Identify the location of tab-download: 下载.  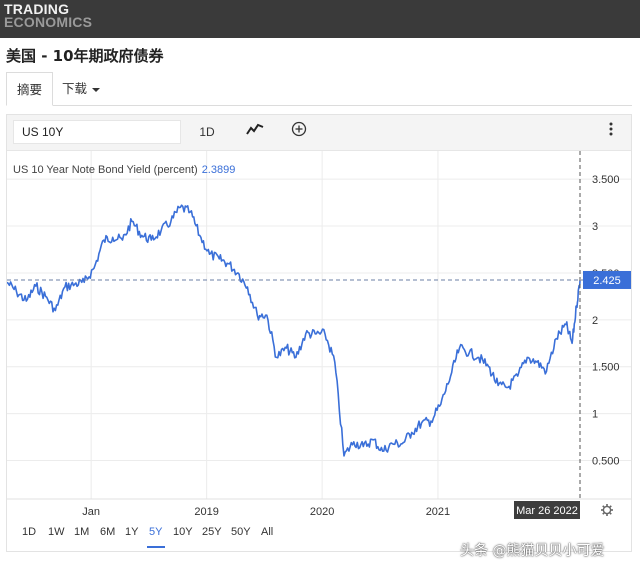
(81, 89).